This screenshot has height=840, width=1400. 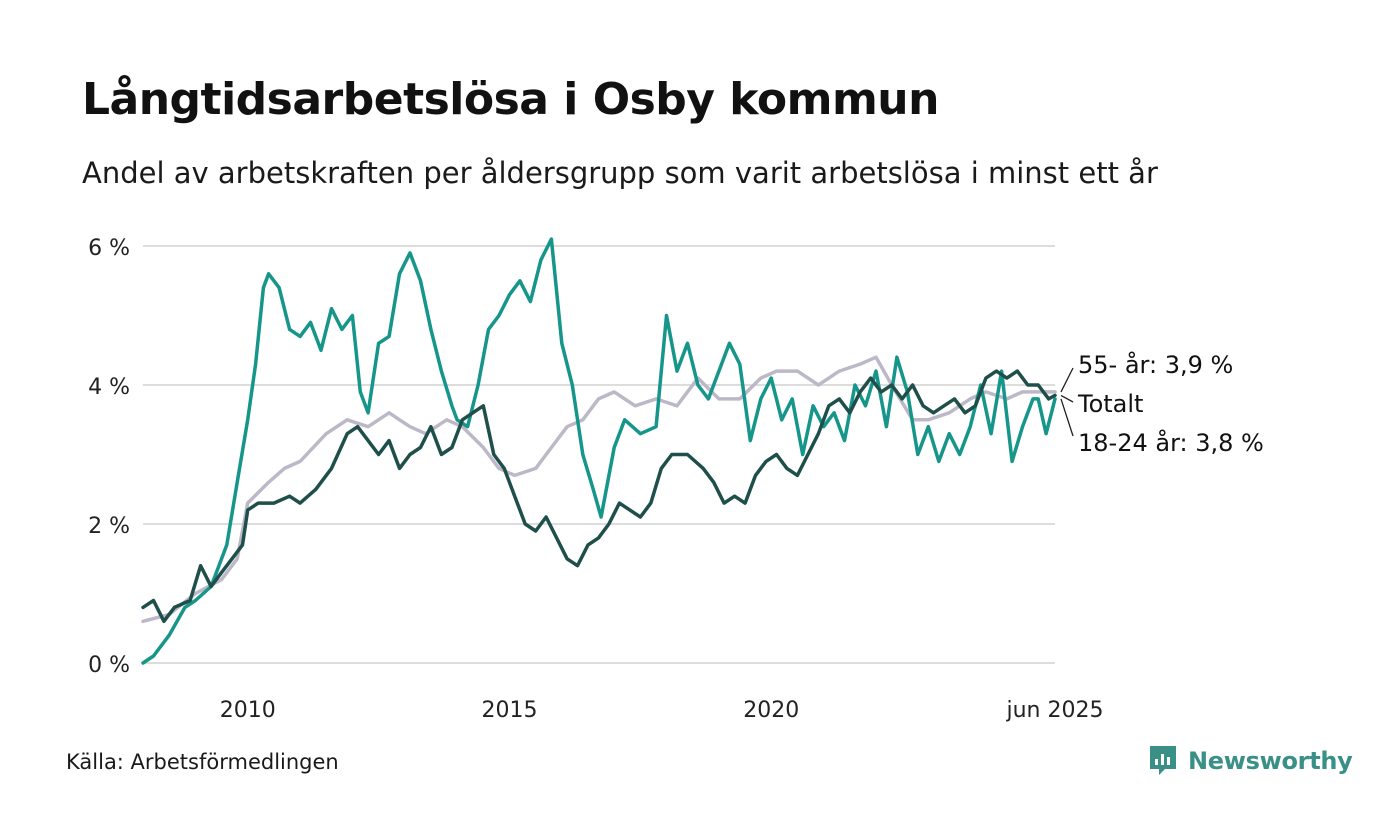 What do you see at coordinates (510, 99) in the screenshot?
I see `chart-title: Långtidsarbetslösa i Osby kommun` at bounding box center [510, 99].